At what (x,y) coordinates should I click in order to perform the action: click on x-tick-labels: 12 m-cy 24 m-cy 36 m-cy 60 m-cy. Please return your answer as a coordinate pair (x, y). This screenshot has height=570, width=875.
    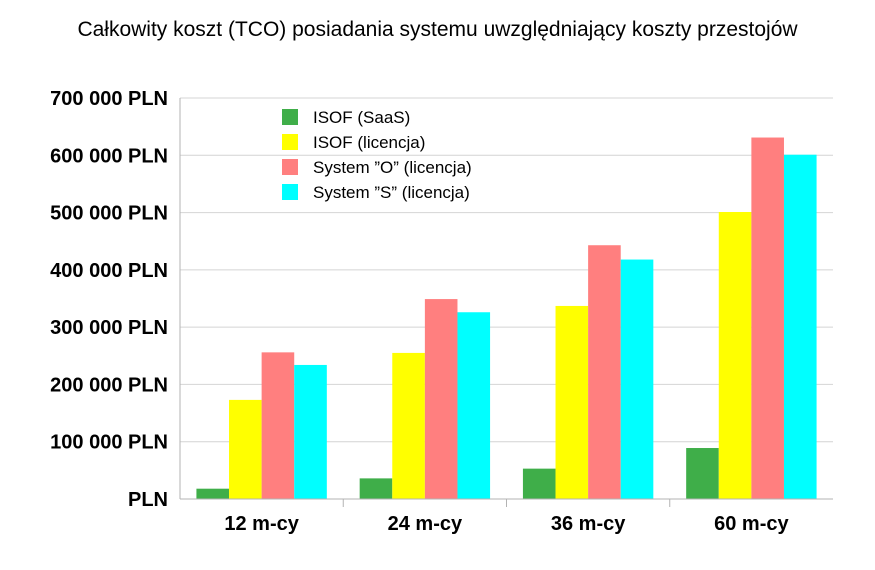
    Looking at the image, I should click on (506, 524).